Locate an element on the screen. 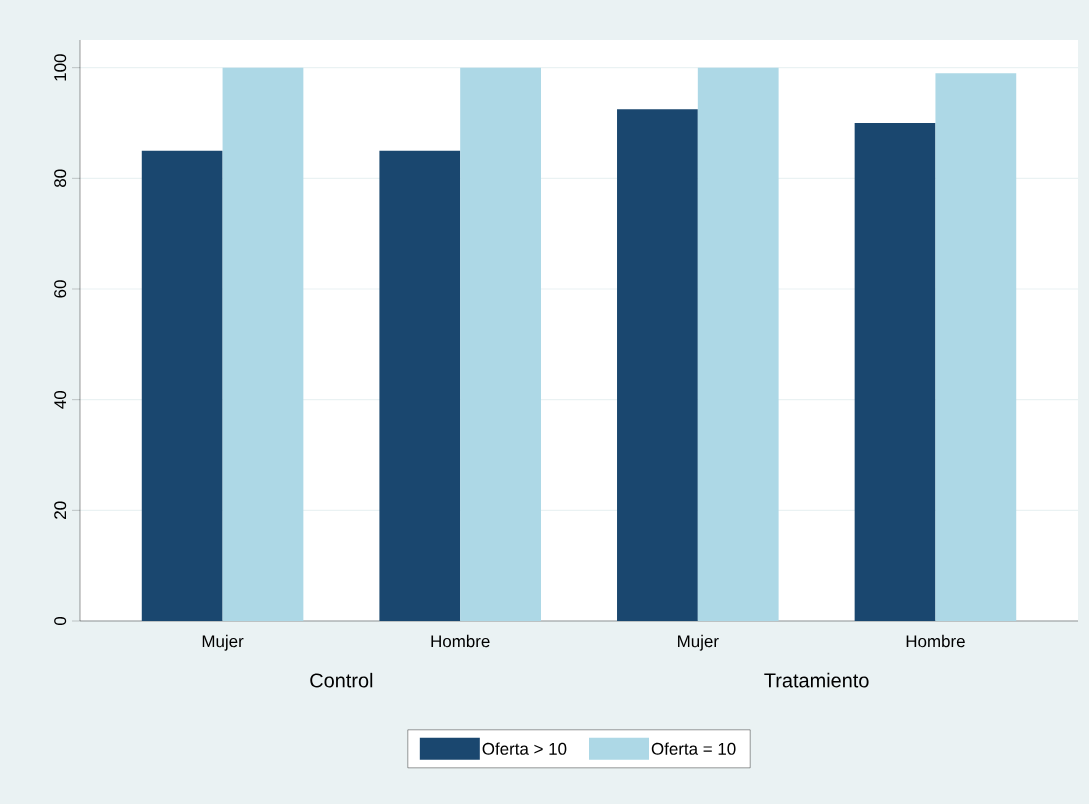 The height and width of the screenshot is (804, 1089). y-tick-label: 0 is located at coordinates (60, 621).